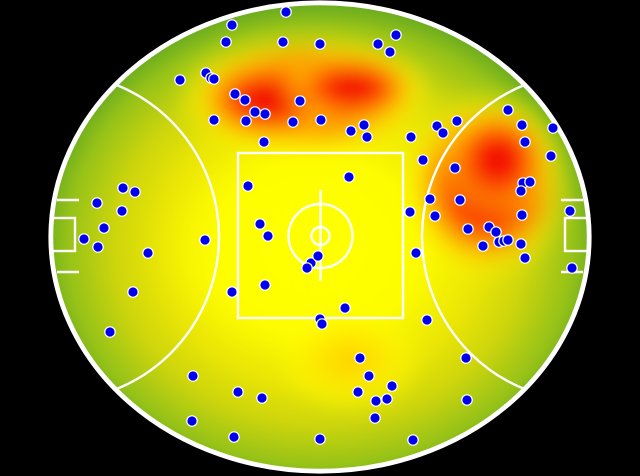 This screenshot has width=640, height=476. What do you see at coordinates (498, 160) in the screenshot?
I see `hotspot-right-arc-core` at bounding box center [498, 160].